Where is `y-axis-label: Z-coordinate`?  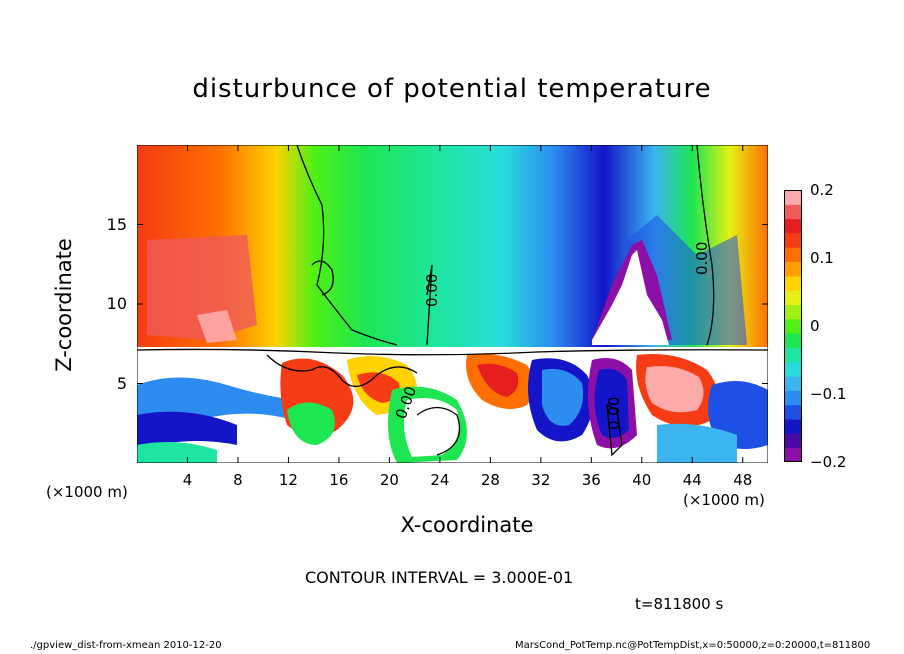 y-axis-label: Z-coordinate is located at coordinates (64, 305).